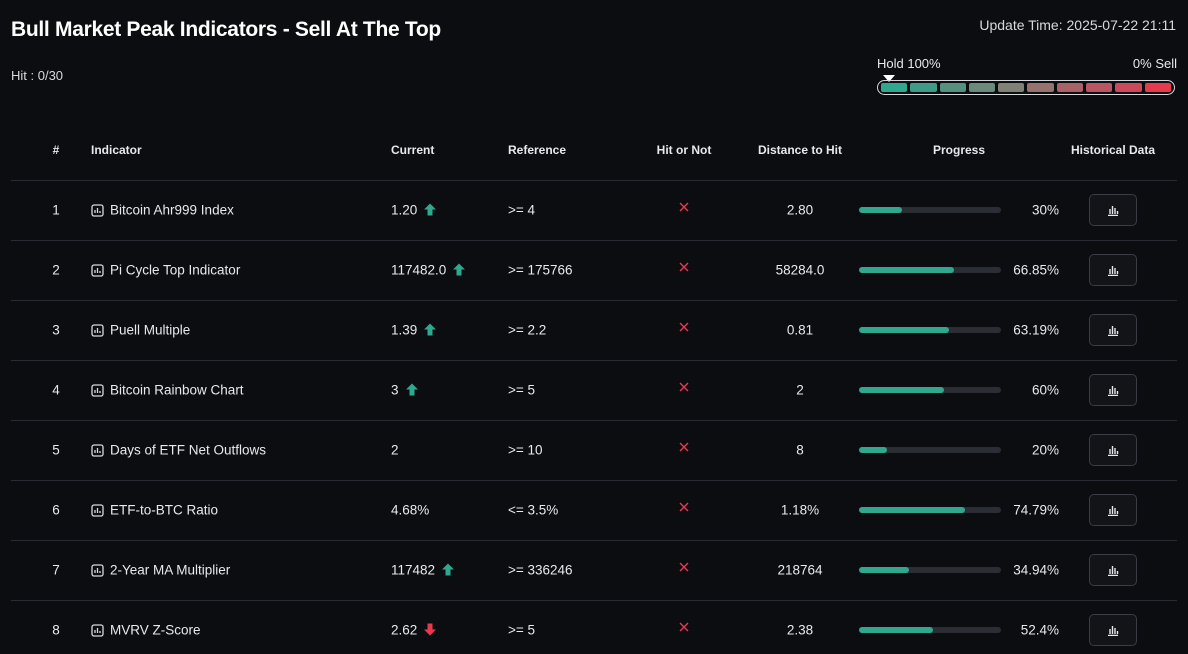 This screenshot has width=1188, height=654. What do you see at coordinates (155, 630) in the screenshot?
I see `indicator-name: MVRV Z-Score` at bounding box center [155, 630].